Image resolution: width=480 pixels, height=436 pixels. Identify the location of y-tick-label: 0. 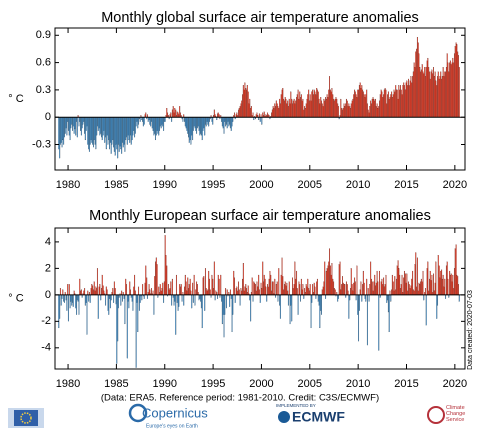
(48, 295).